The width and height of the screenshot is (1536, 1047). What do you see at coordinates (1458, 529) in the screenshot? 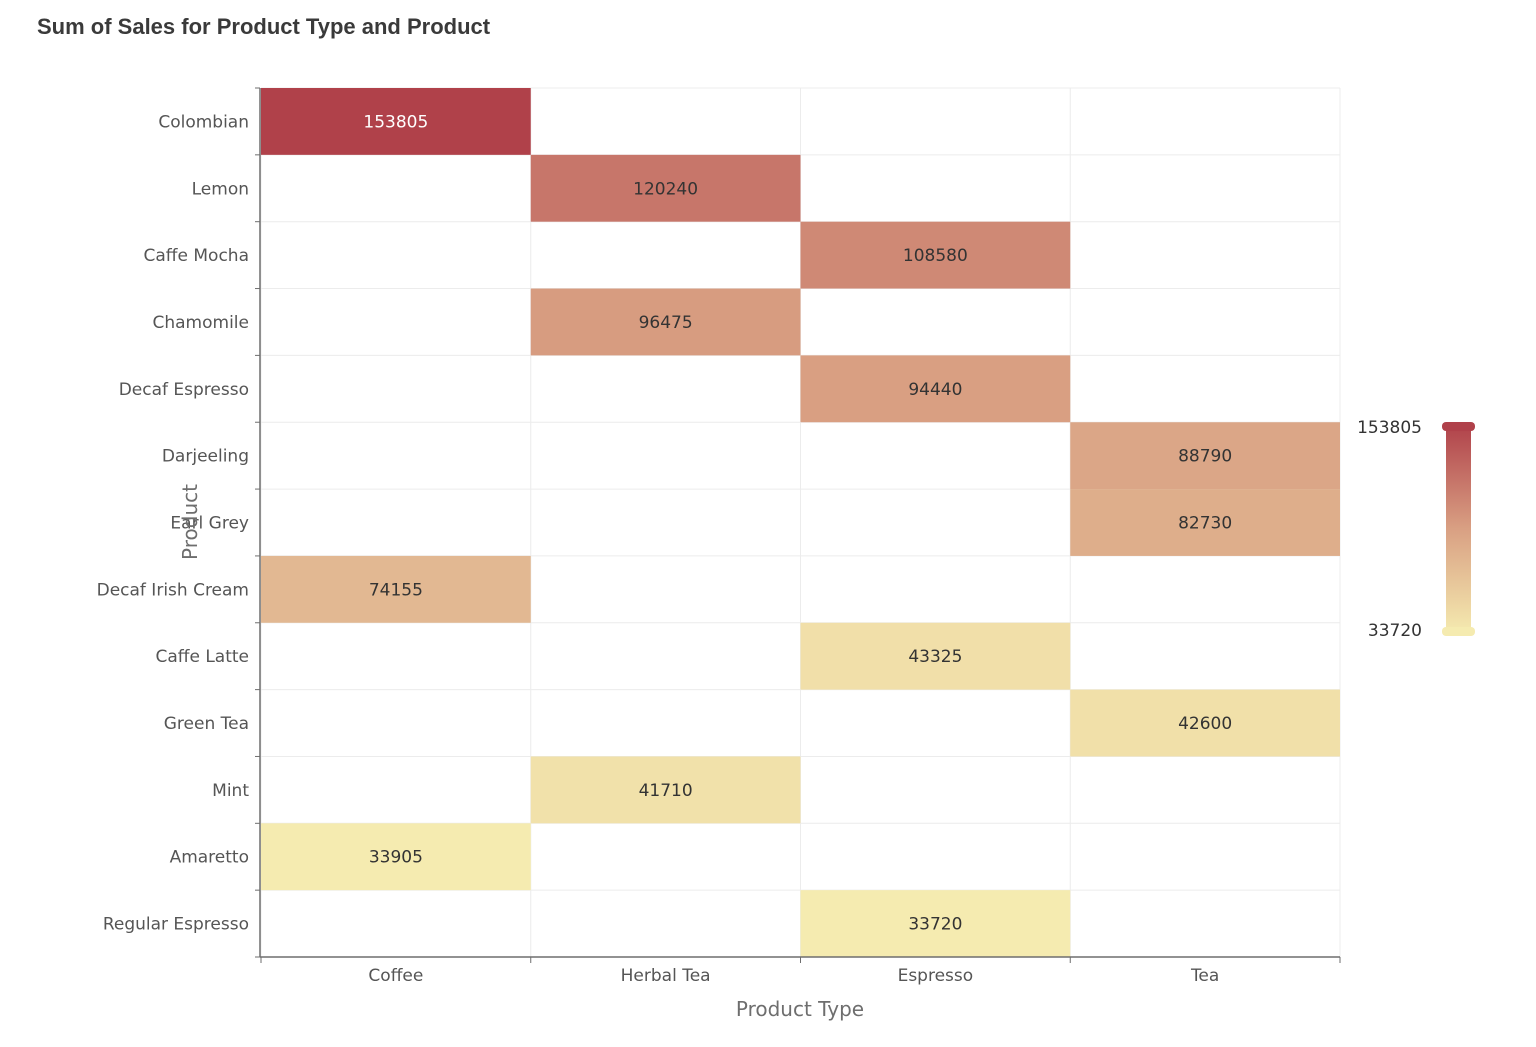
I see `legend-color-bar` at bounding box center [1458, 529].